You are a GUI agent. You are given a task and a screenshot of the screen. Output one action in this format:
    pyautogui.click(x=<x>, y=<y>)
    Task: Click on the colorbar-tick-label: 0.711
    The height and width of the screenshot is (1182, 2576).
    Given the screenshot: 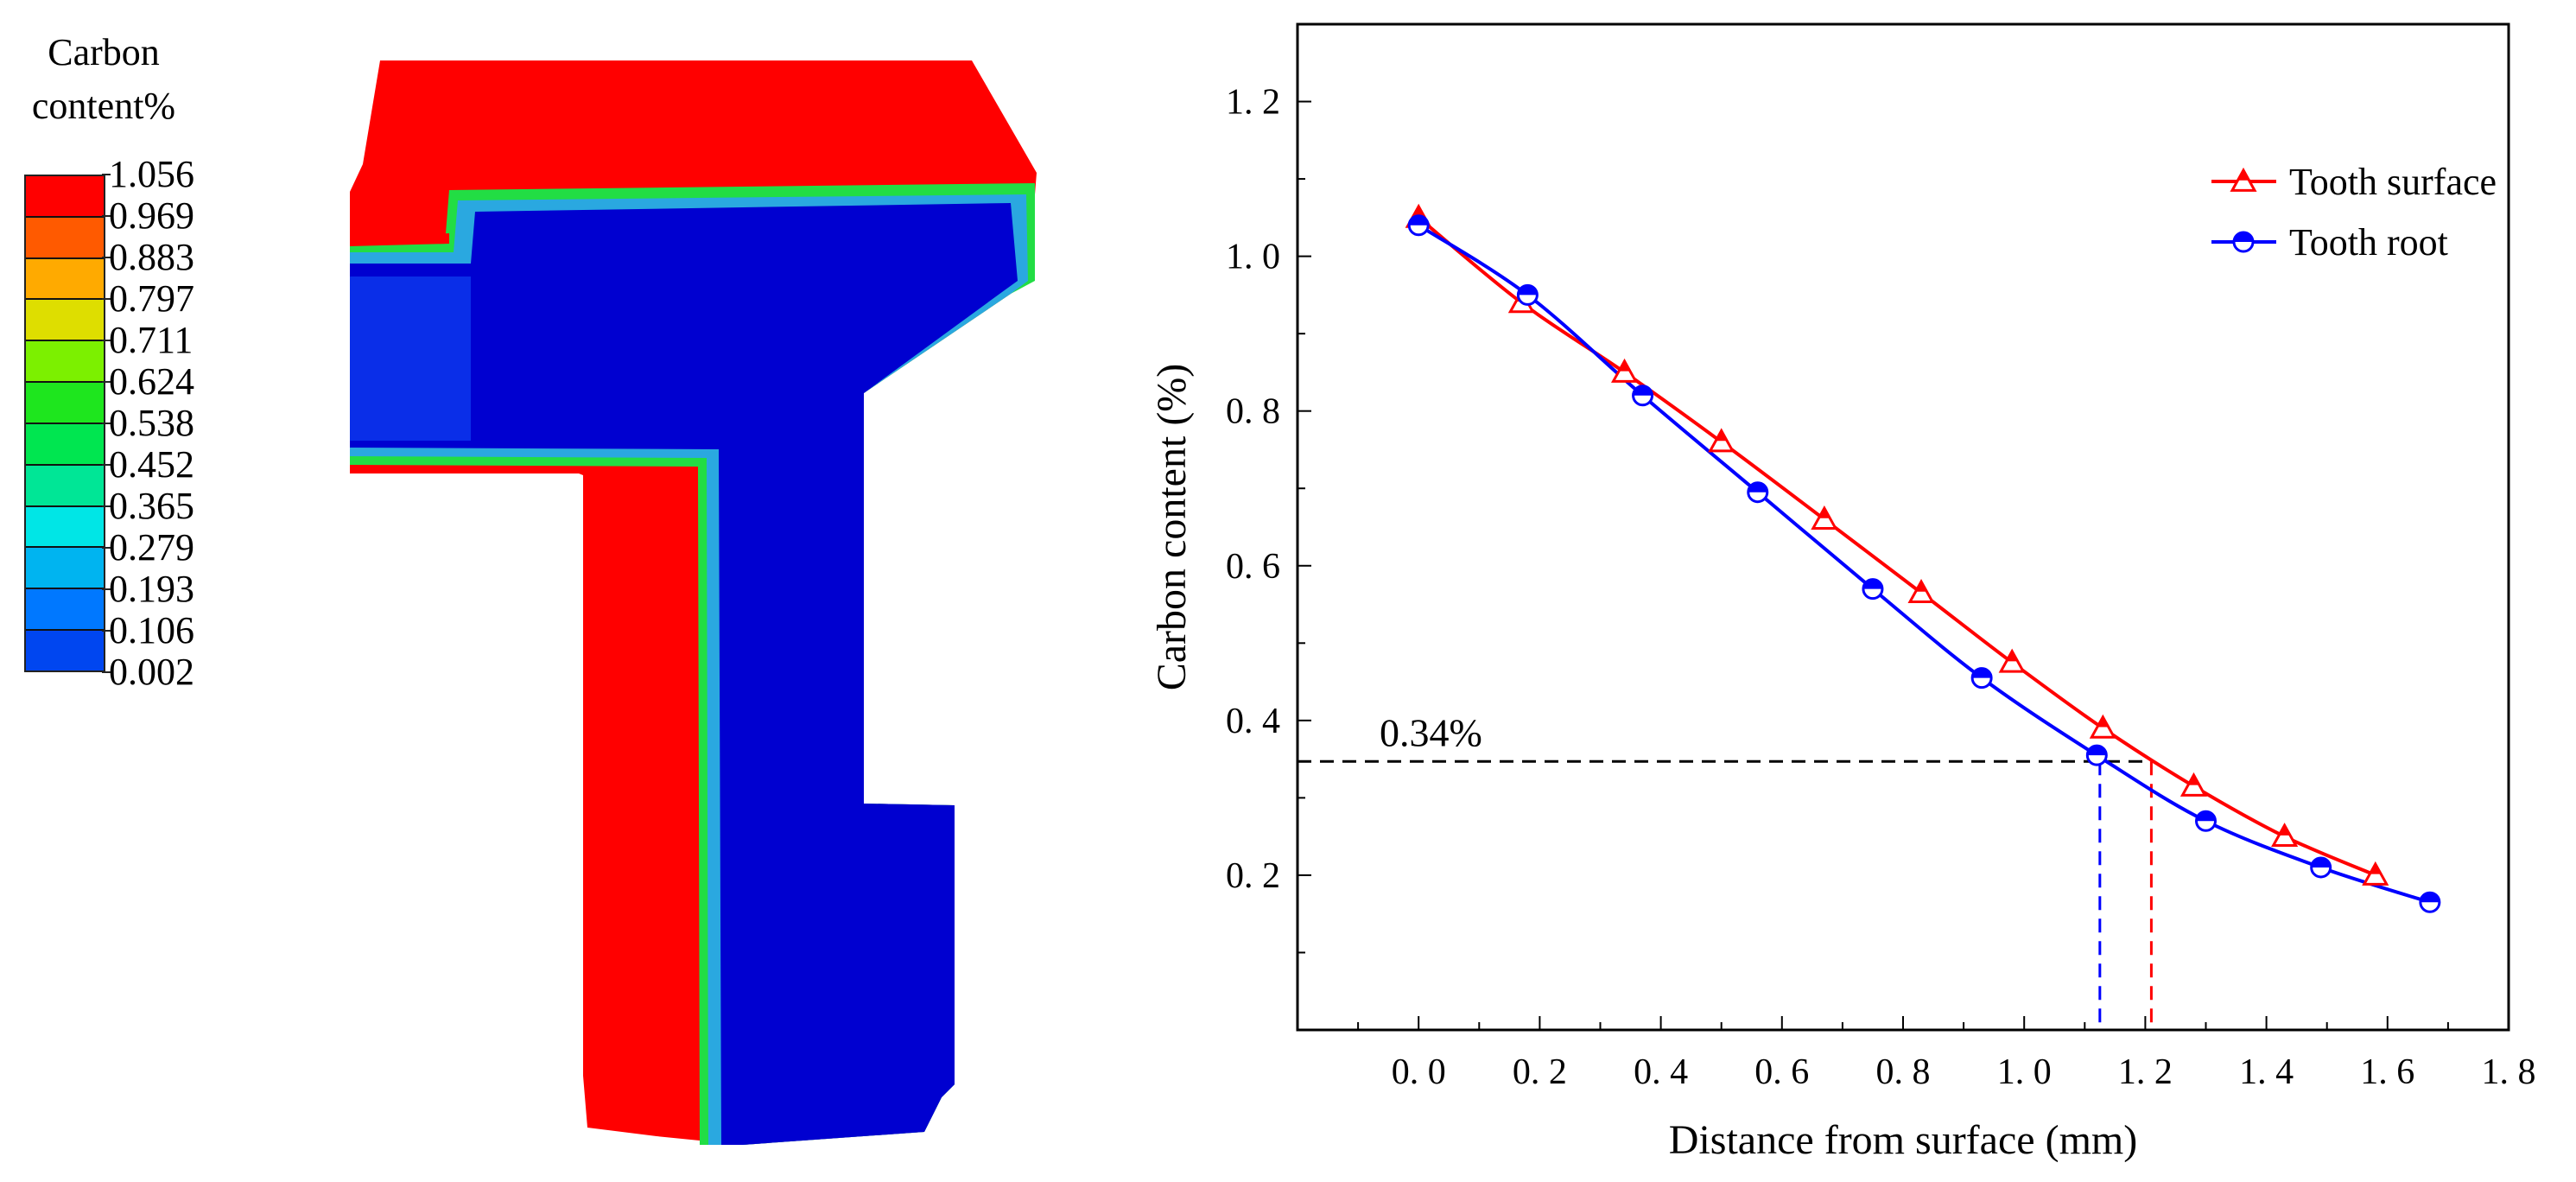 What is the action you would take?
    pyautogui.click(x=151, y=340)
    